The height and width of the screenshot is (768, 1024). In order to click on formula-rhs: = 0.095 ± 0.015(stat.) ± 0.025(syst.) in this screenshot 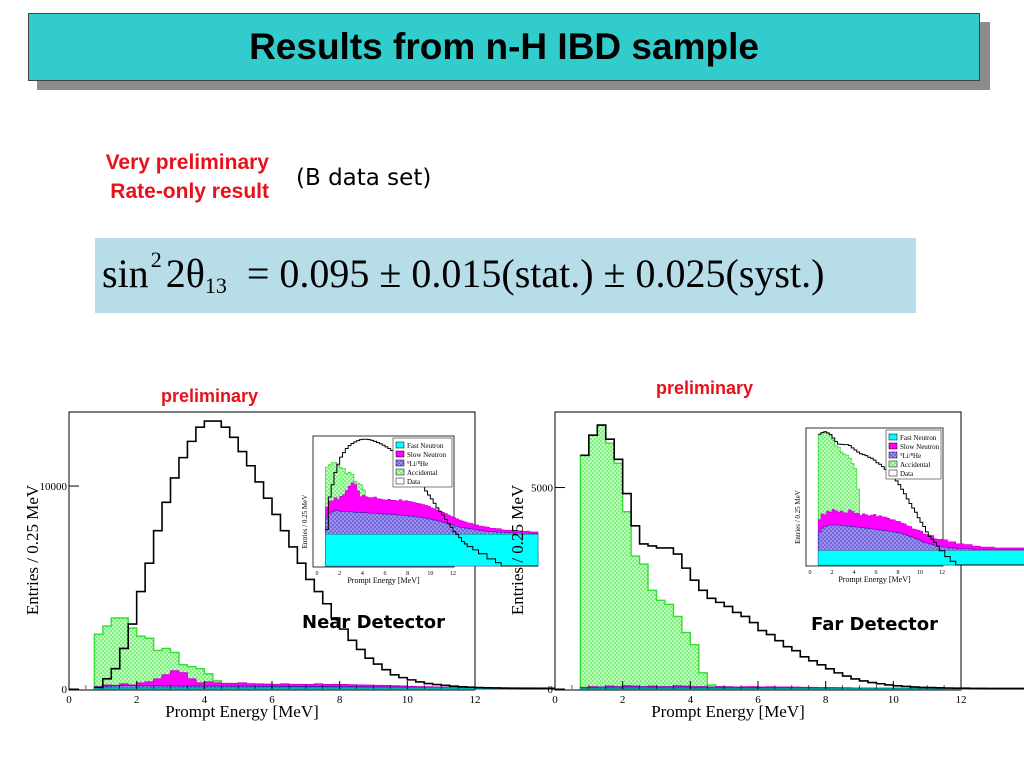, I will do `click(535, 273)`.